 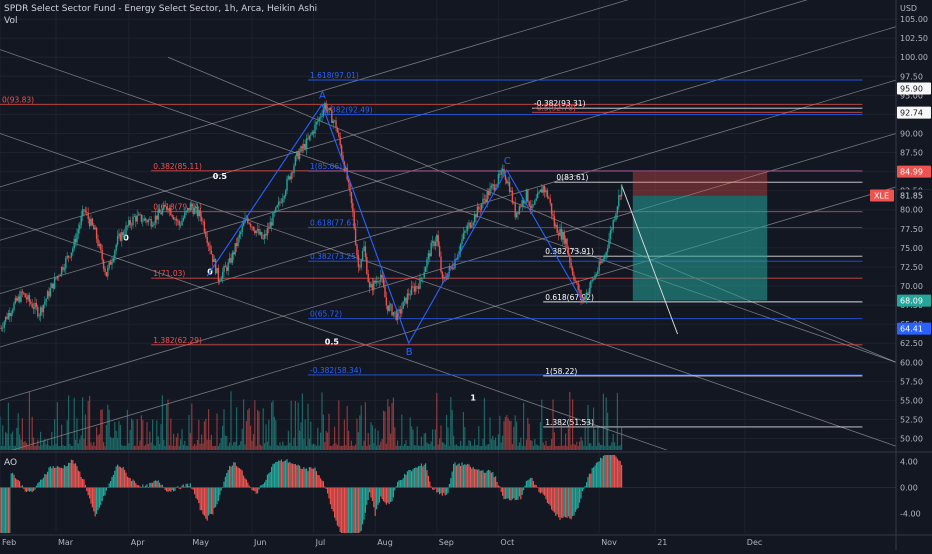 What do you see at coordinates (909, 488) in the screenshot?
I see `ao-tick-label: 0.00` at bounding box center [909, 488].